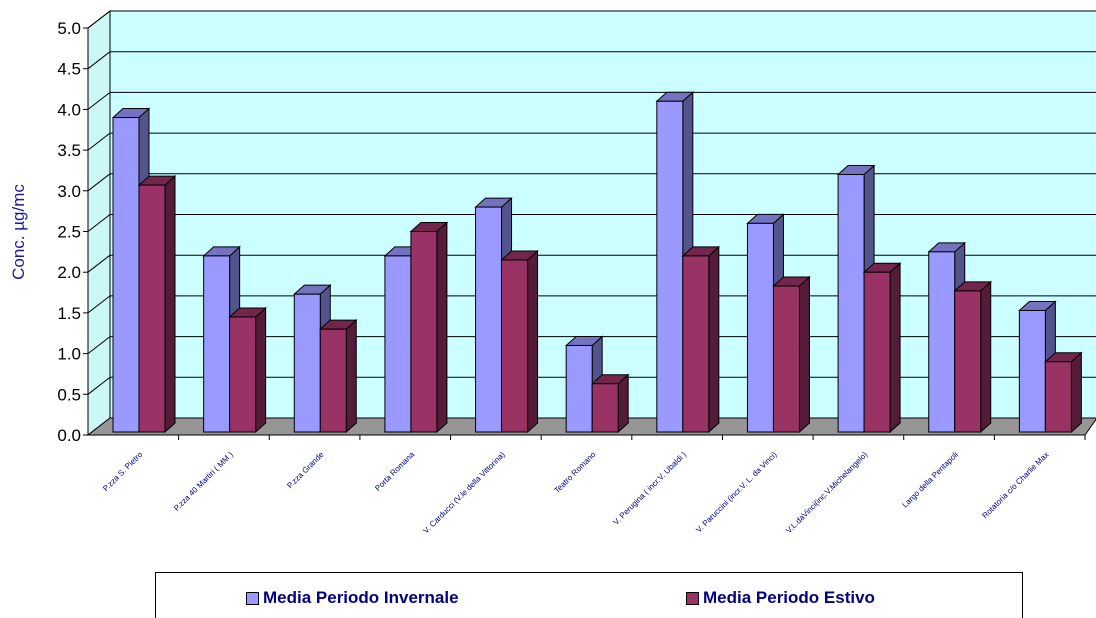 This screenshot has width=1096, height=618. I want to click on x-category-label: Largo della Pentapoli, so click(930, 480).